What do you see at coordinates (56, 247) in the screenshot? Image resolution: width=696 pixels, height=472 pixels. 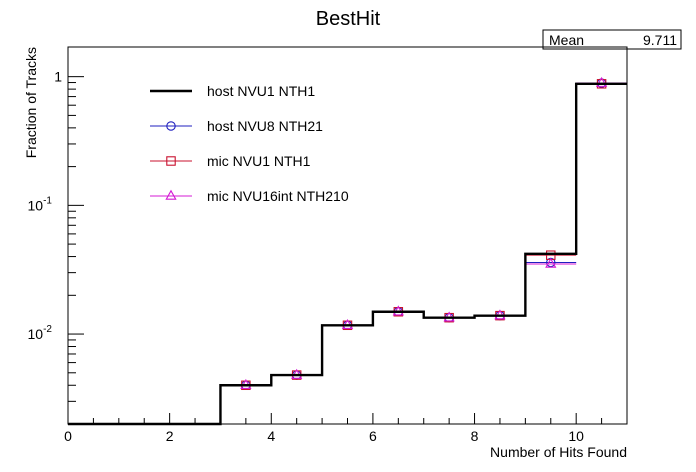 I see `y-axis: 110-110-2` at bounding box center [56, 247].